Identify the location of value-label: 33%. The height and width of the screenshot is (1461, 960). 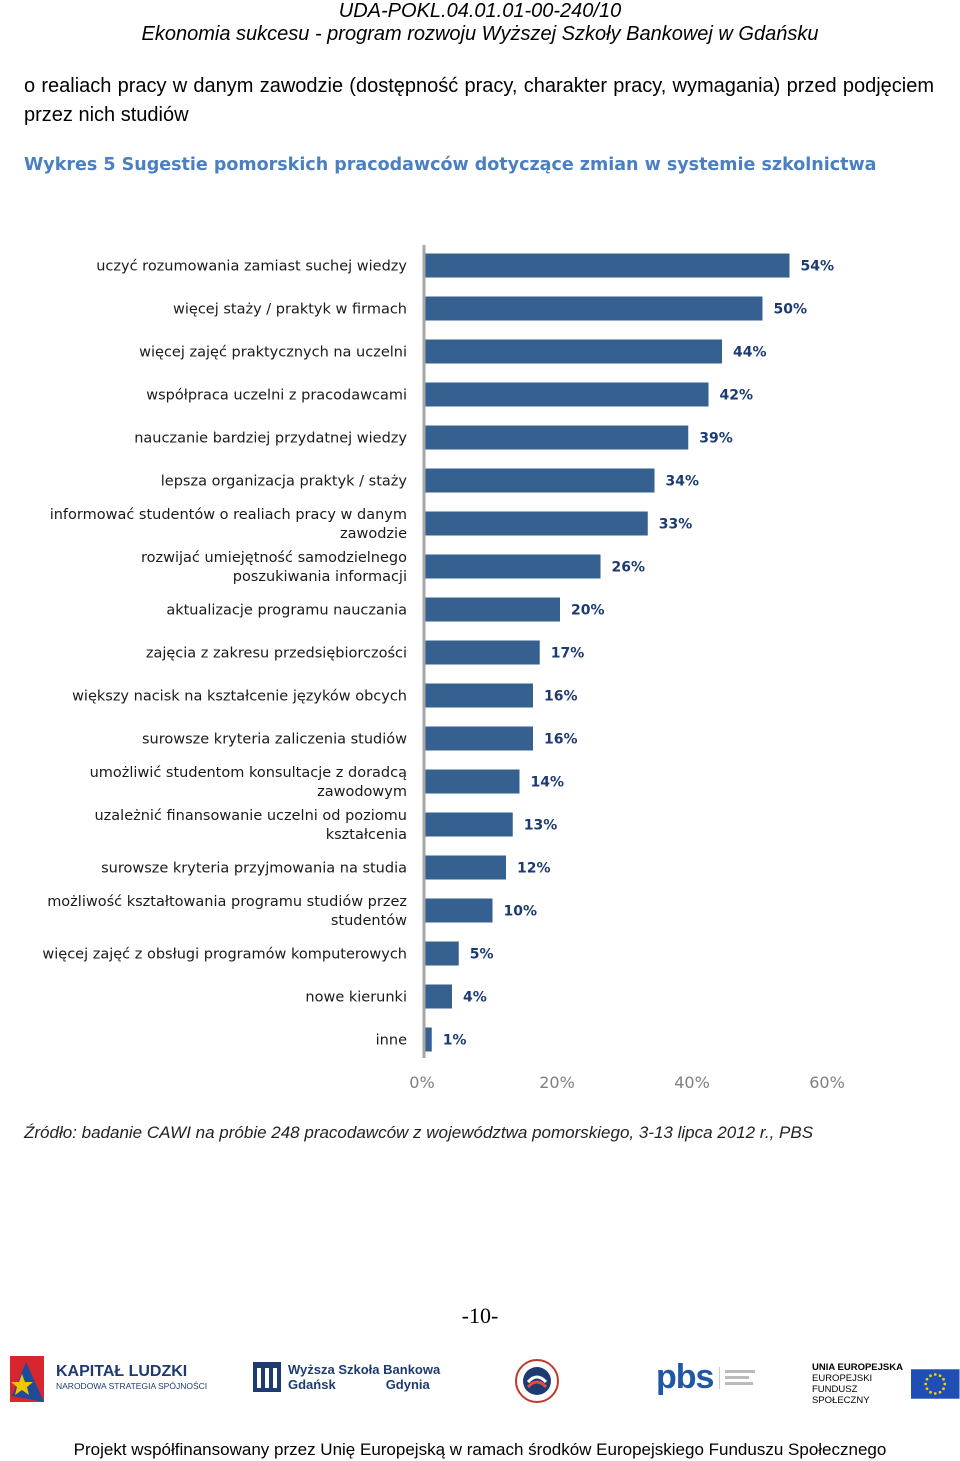
(676, 525).